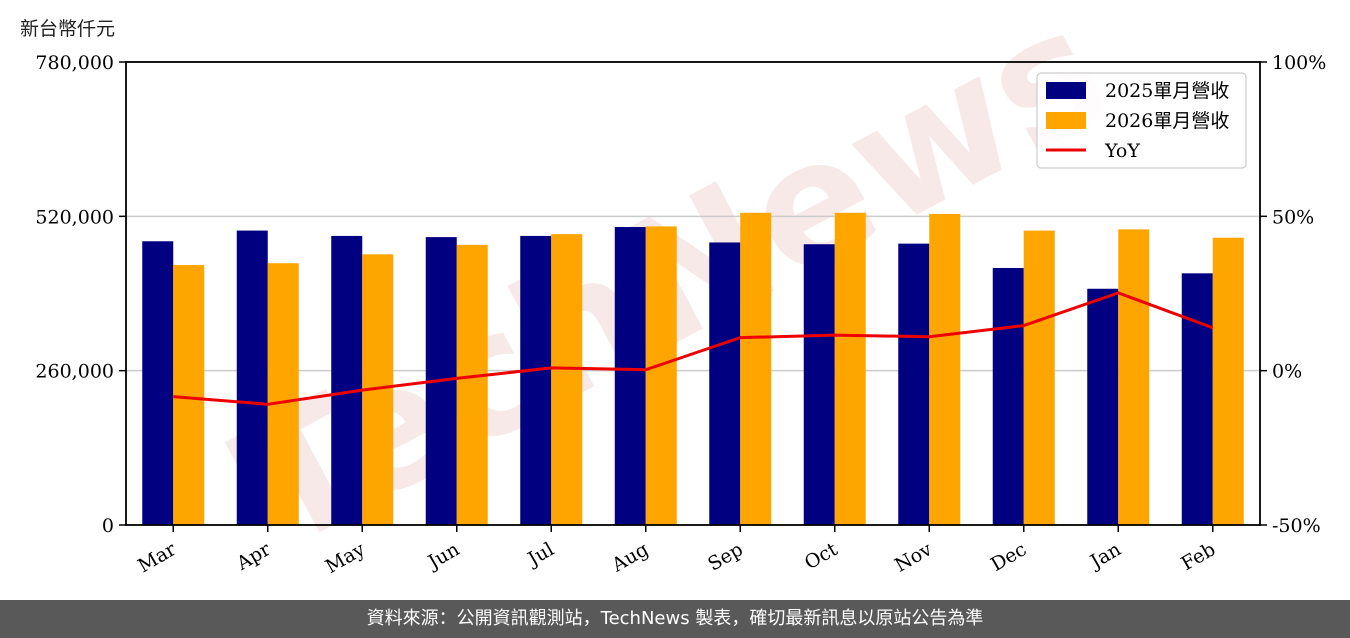  I want to click on bar-2026-feb, so click(1228, 381).